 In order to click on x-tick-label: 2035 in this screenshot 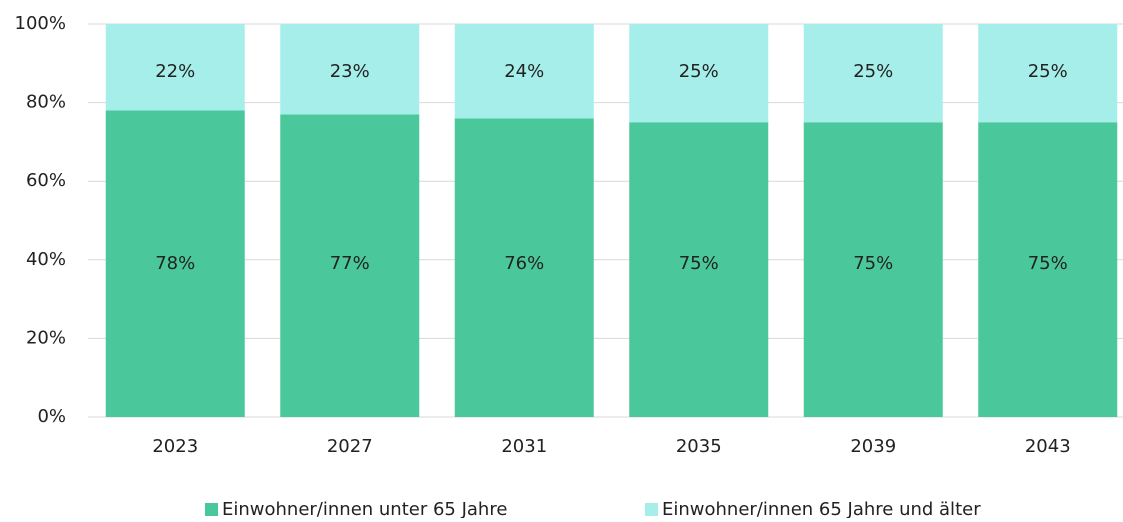, I will do `click(699, 446)`.